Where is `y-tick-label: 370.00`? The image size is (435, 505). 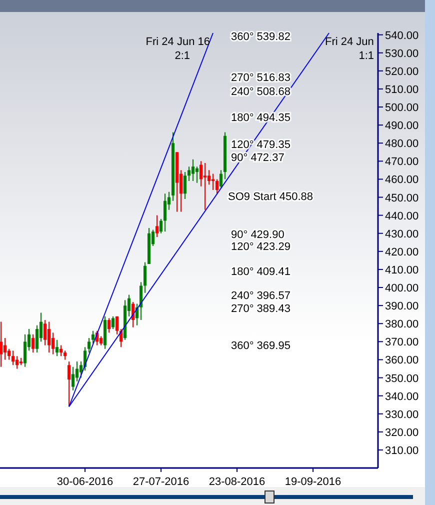
y-tick-label: 370.00 is located at coordinates (402, 342).